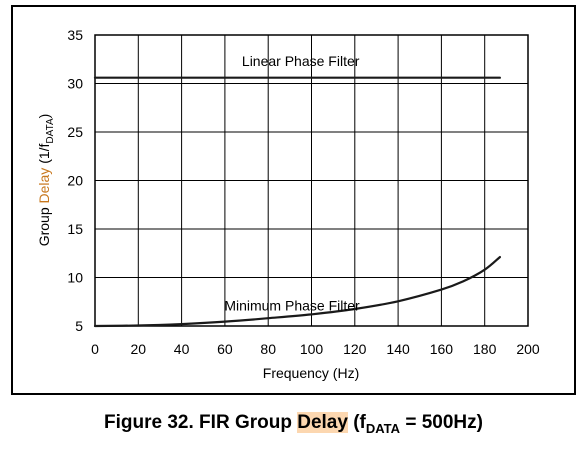  Describe the element at coordinates (44, 116) in the screenshot. I see `y-axis-label-close: )` at that location.